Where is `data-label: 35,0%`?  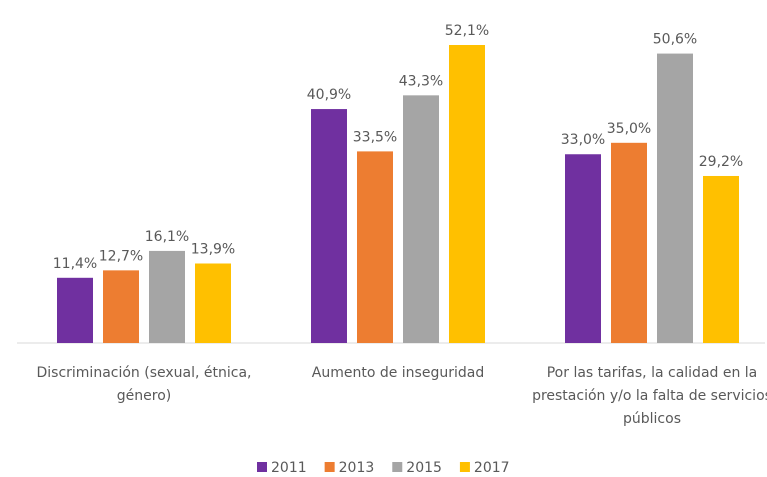 data-label: 35,0% is located at coordinates (629, 129).